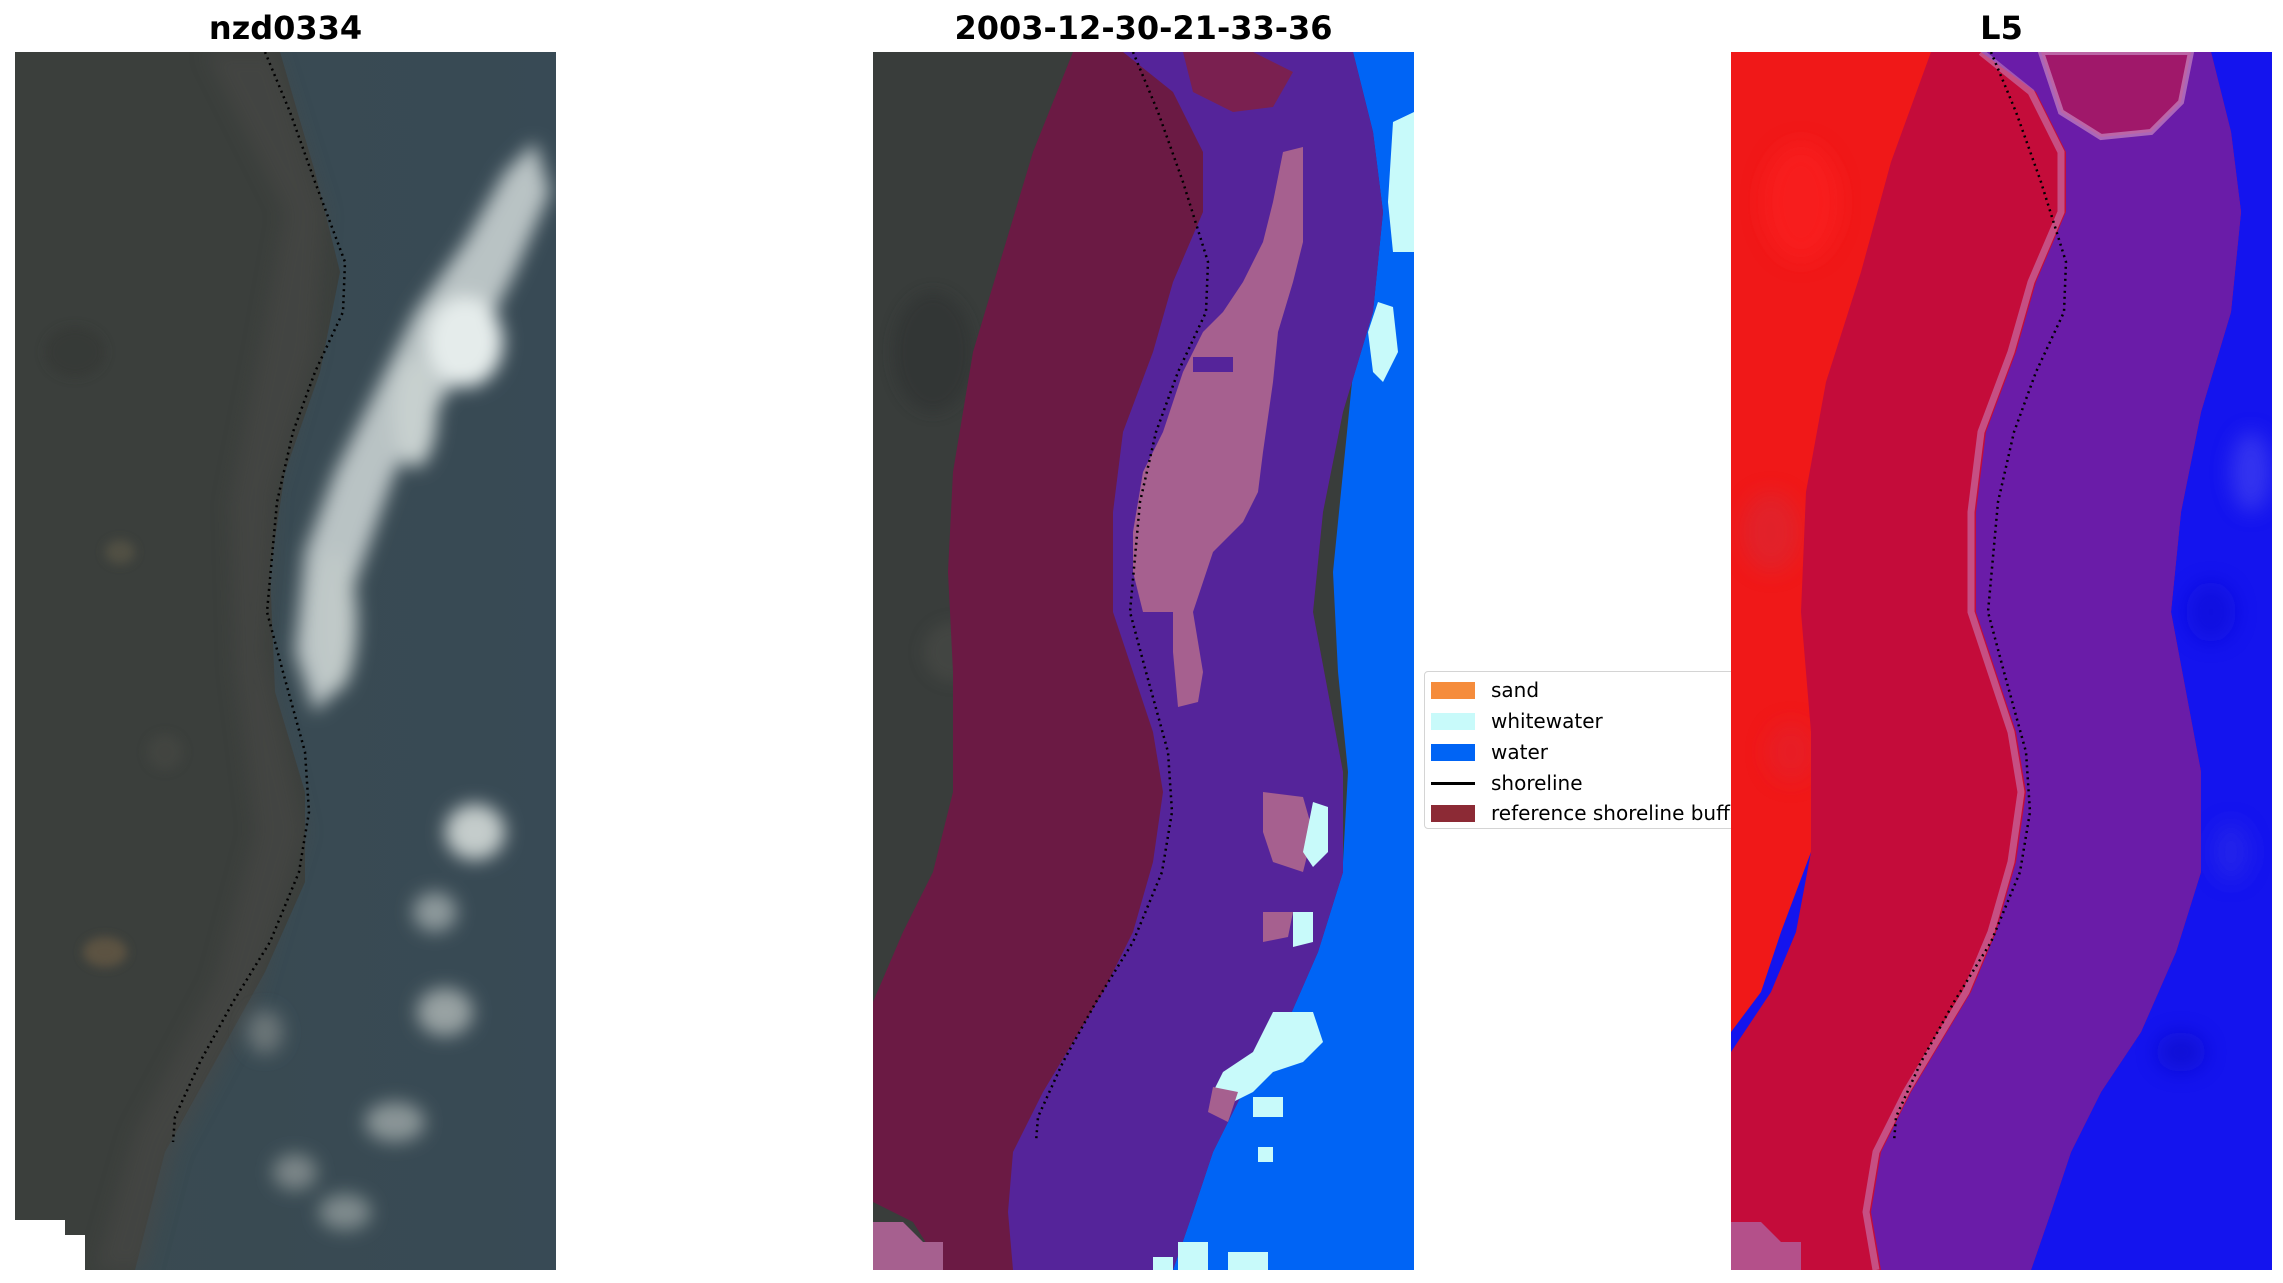 Image resolution: width=2283 pixels, height=1283 pixels. Describe the element at coordinates (1273, 691) in the screenshot. I see `whitewater-class-area` at that location.